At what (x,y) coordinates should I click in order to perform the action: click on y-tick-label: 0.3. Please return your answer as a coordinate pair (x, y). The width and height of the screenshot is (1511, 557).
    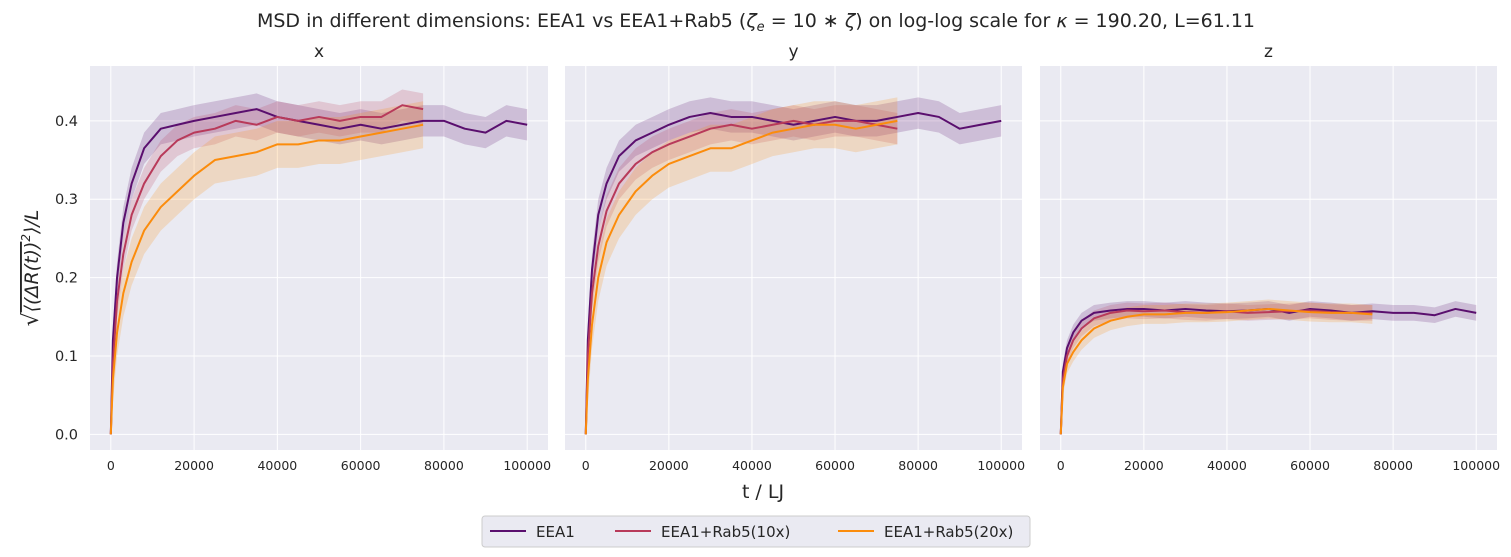
    Looking at the image, I should click on (66, 200).